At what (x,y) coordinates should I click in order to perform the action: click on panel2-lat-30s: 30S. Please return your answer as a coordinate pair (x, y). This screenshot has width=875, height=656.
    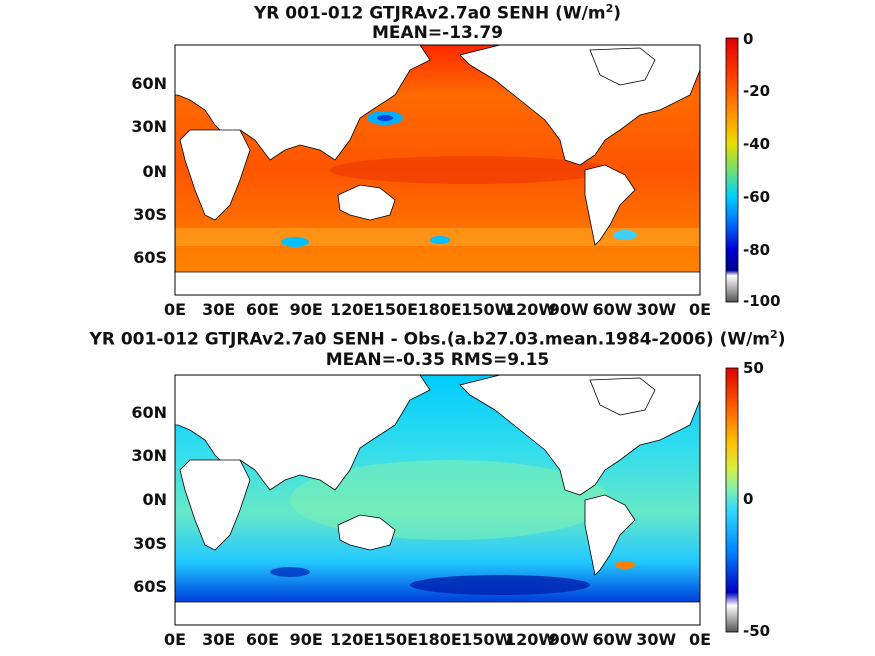
    Looking at the image, I should click on (150, 543).